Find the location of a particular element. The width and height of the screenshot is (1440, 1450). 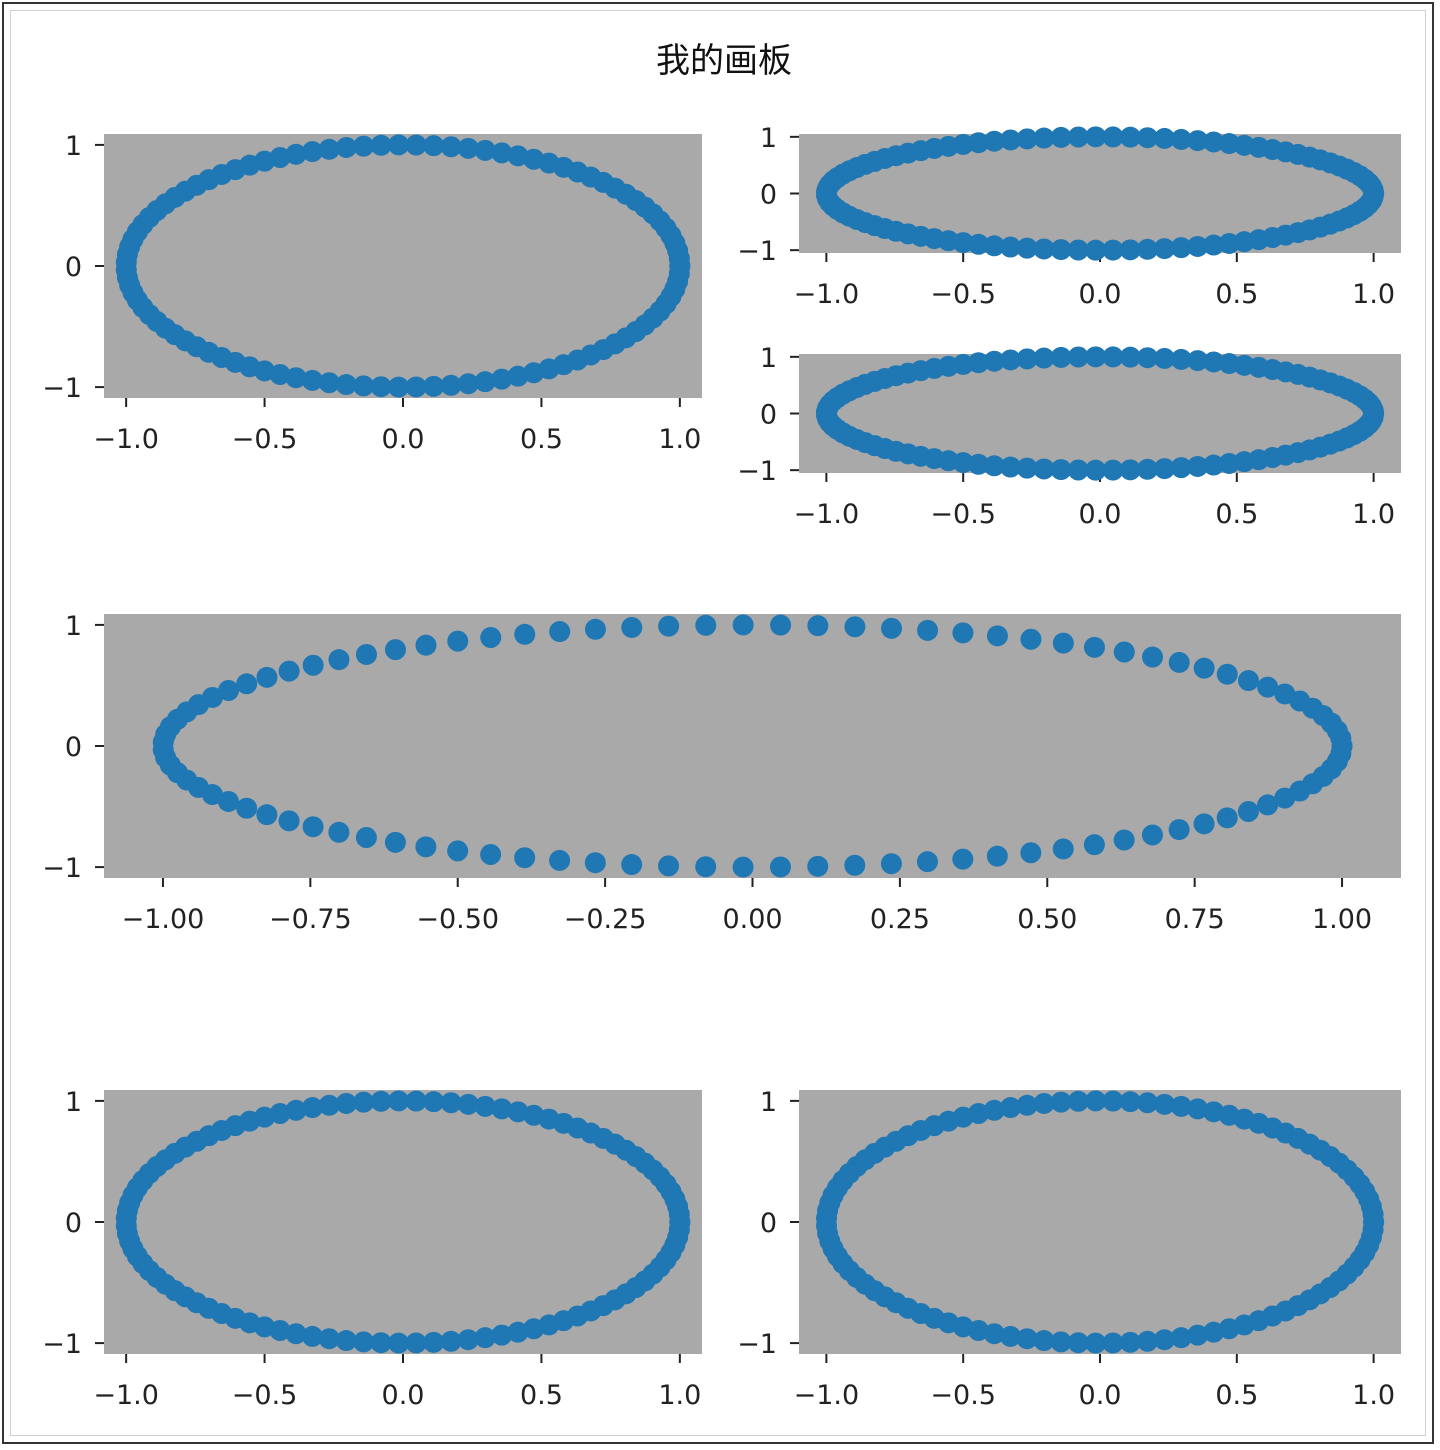

axes-top-right-lower: −1.0 −0.5 0.0 0.5 1.0 1 0 −1 is located at coordinates (1069, 436).